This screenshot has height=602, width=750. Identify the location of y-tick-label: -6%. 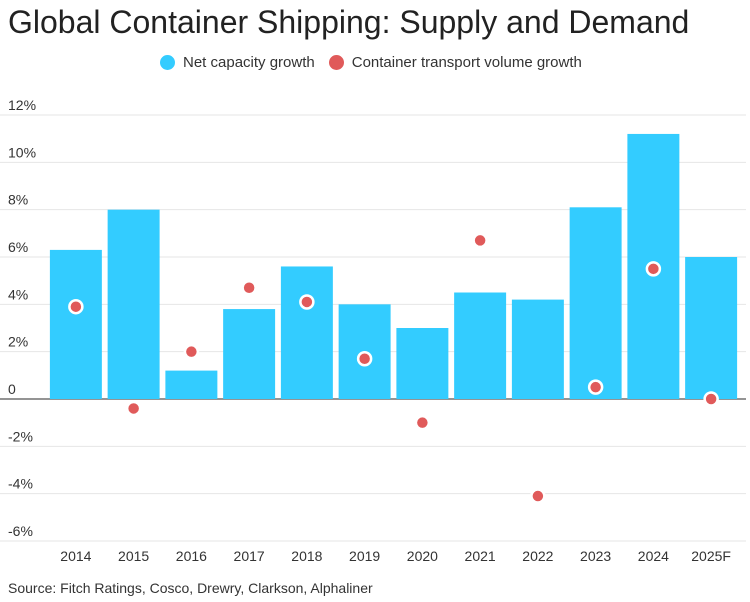
(20, 531).